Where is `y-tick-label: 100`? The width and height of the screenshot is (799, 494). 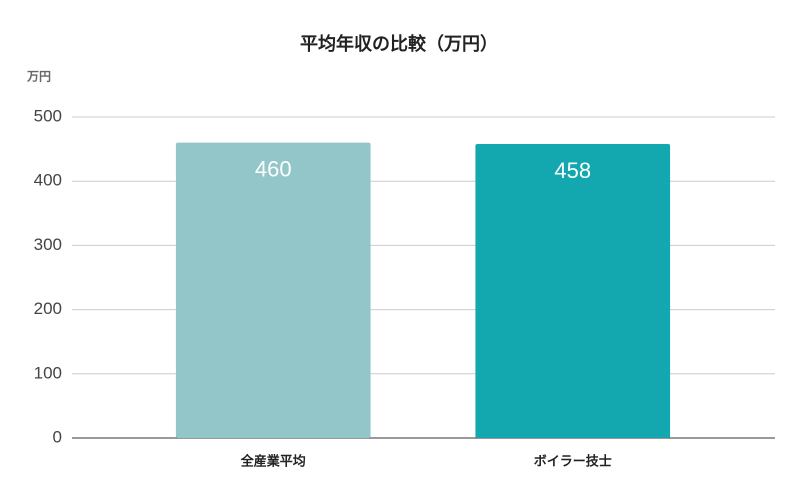
y-tick-label: 100 is located at coordinates (48, 372).